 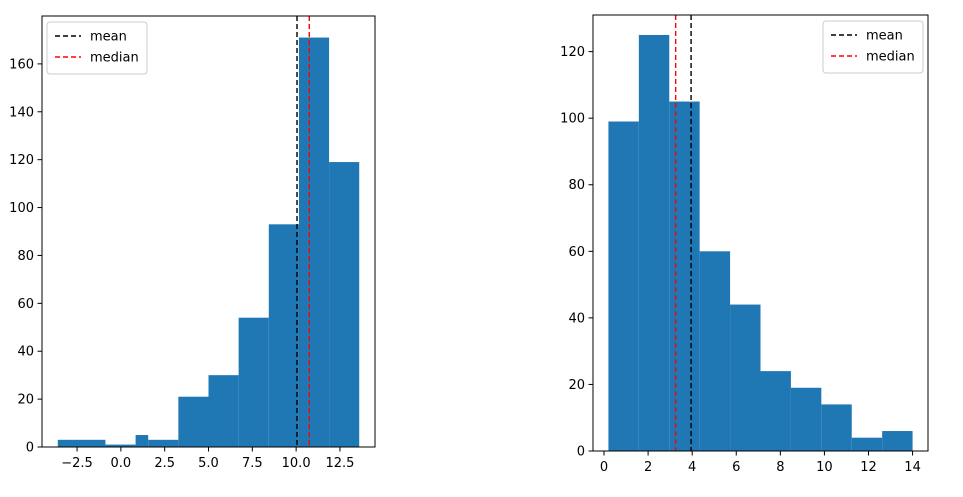 I want to click on x-tick-label: 0, so click(x=604, y=467).